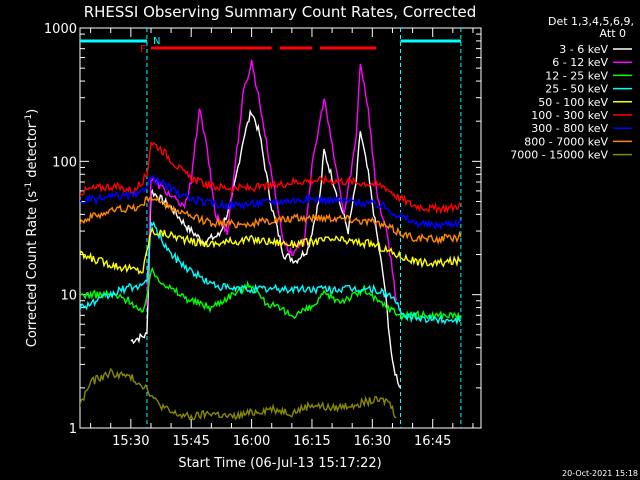 Image resolution: width=640 pixels, height=480 pixels. What do you see at coordinates (130, 441) in the screenshot?
I see `x-tick-label: 15:30` at bounding box center [130, 441].